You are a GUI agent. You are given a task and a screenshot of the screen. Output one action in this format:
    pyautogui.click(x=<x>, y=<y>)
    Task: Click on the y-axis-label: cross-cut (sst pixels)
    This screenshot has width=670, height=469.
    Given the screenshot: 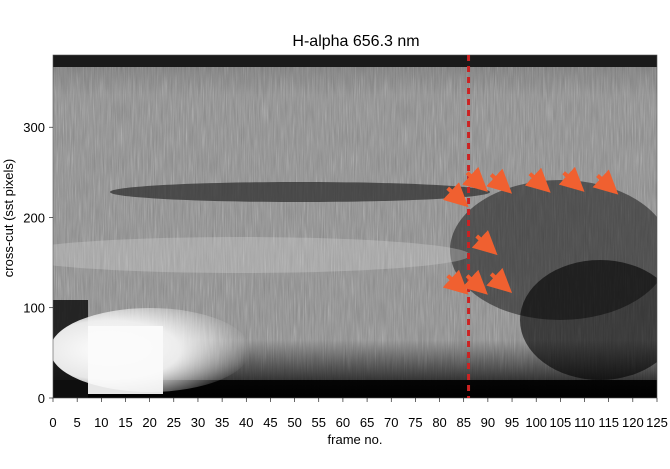 What is the action you would take?
    pyautogui.click(x=8, y=218)
    